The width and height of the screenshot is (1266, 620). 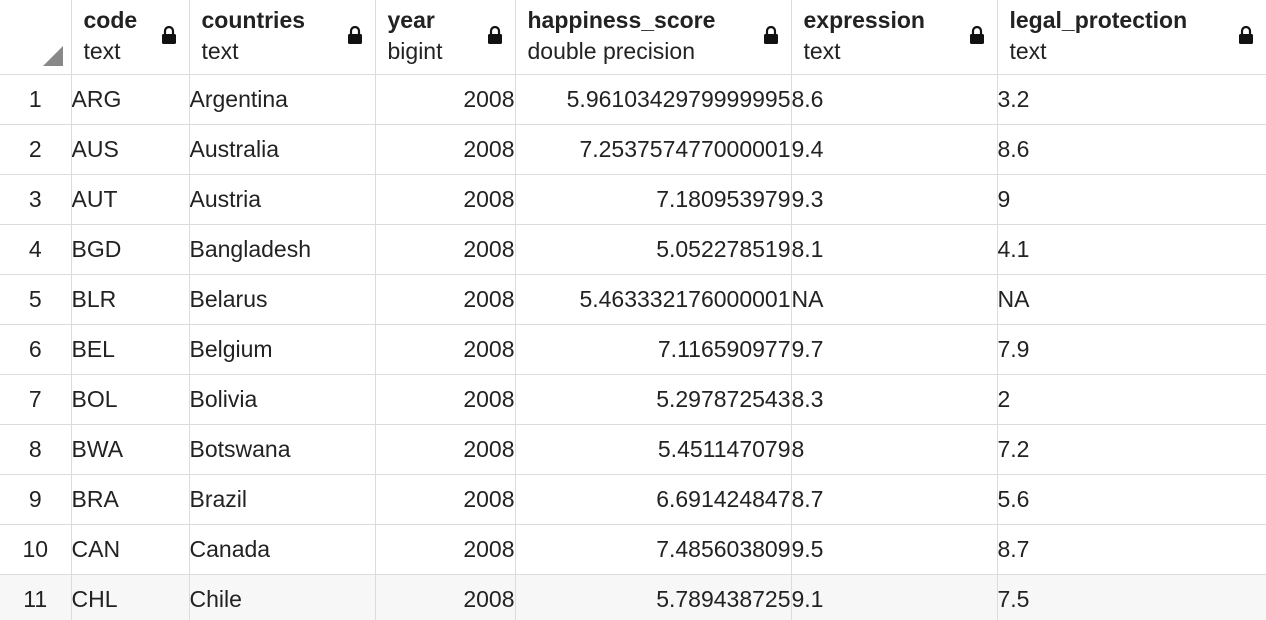 I want to click on cell-code: BWA, so click(x=130, y=449).